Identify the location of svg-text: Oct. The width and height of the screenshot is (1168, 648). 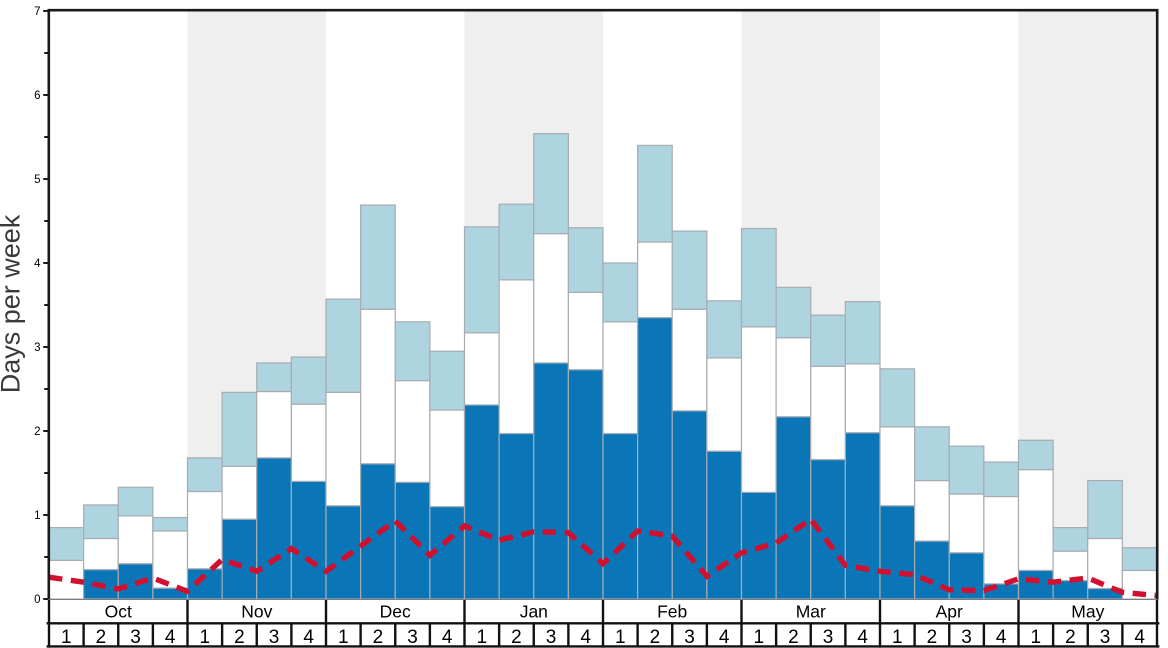
(118, 611).